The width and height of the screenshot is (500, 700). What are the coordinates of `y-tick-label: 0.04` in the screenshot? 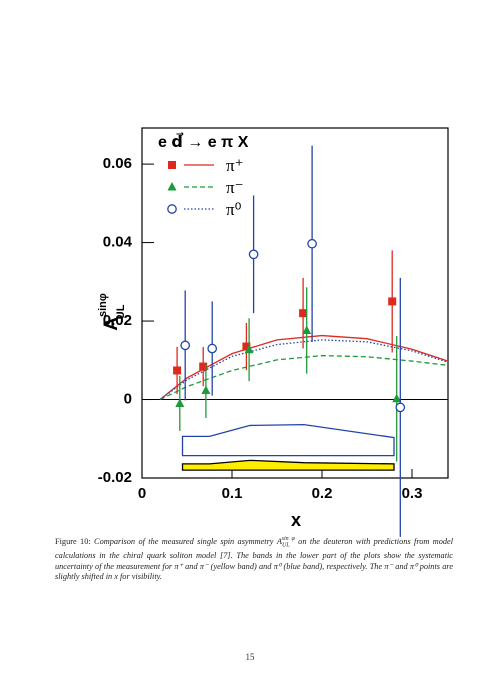 It's located at (118, 242).